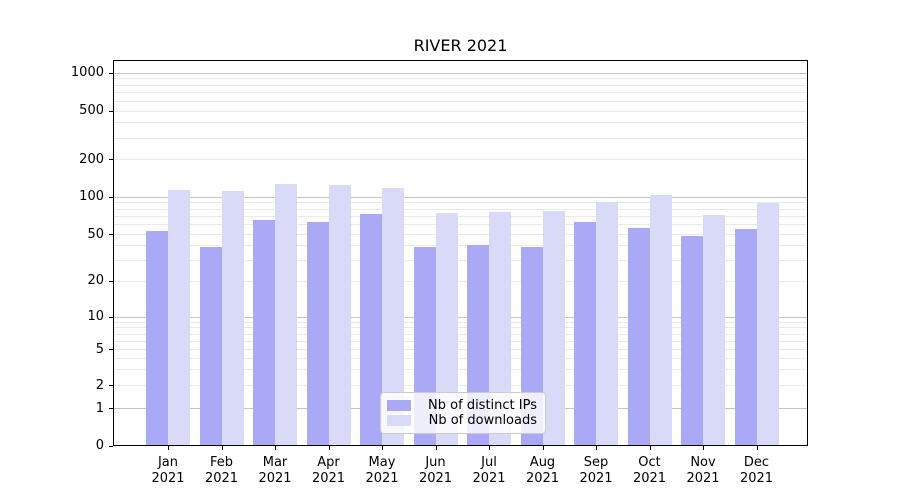 Image resolution: width=900 pixels, height=500 pixels. I want to click on y-tick-label: 5, so click(99, 349).